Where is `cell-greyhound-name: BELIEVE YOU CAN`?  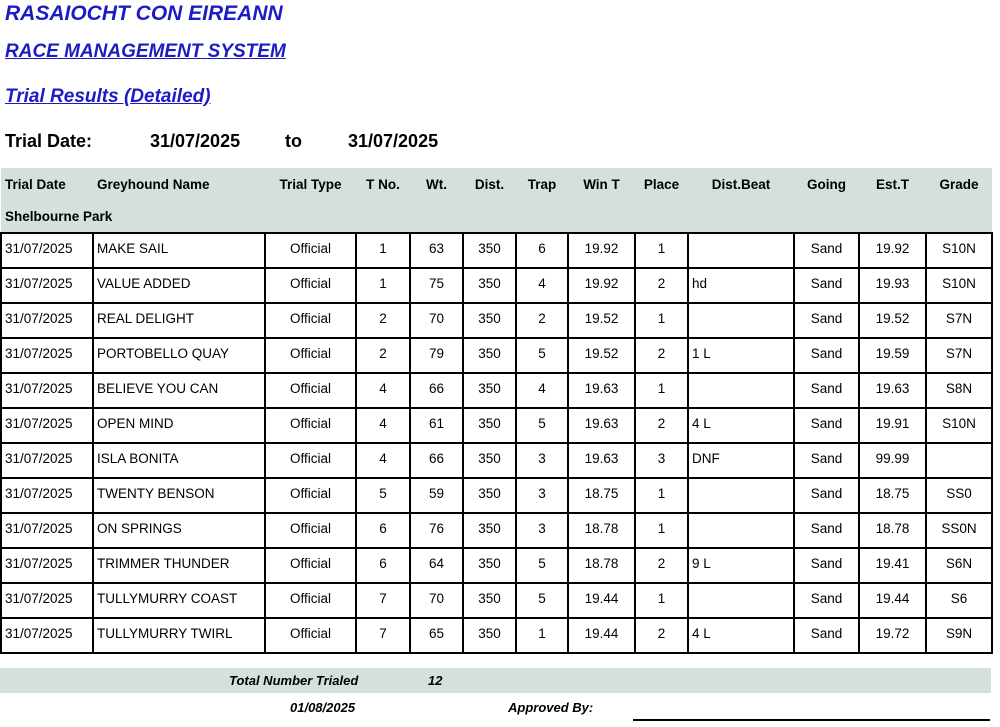 cell-greyhound-name: BELIEVE YOU CAN is located at coordinates (179, 390).